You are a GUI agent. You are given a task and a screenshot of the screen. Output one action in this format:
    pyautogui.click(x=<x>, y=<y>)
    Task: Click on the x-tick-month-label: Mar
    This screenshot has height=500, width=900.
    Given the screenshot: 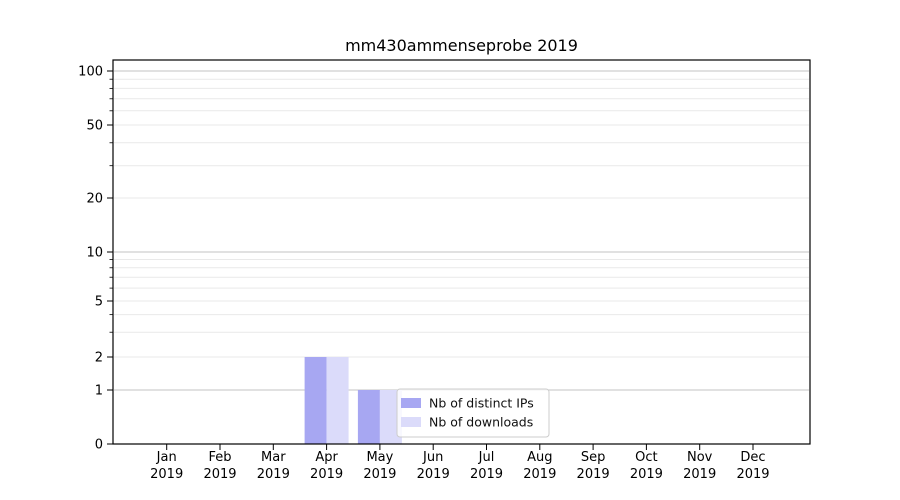 What is the action you would take?
    pyautogui.click(x=273, y=457)
    